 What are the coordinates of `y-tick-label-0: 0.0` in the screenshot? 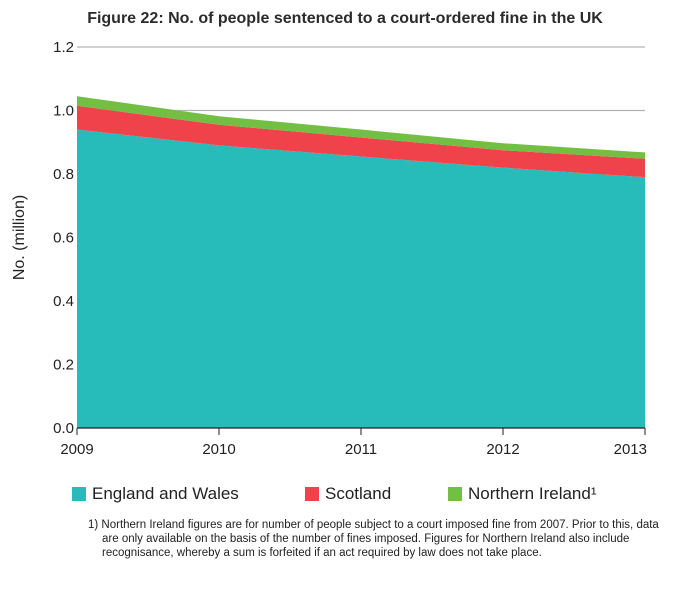 It's located at (63, 428).